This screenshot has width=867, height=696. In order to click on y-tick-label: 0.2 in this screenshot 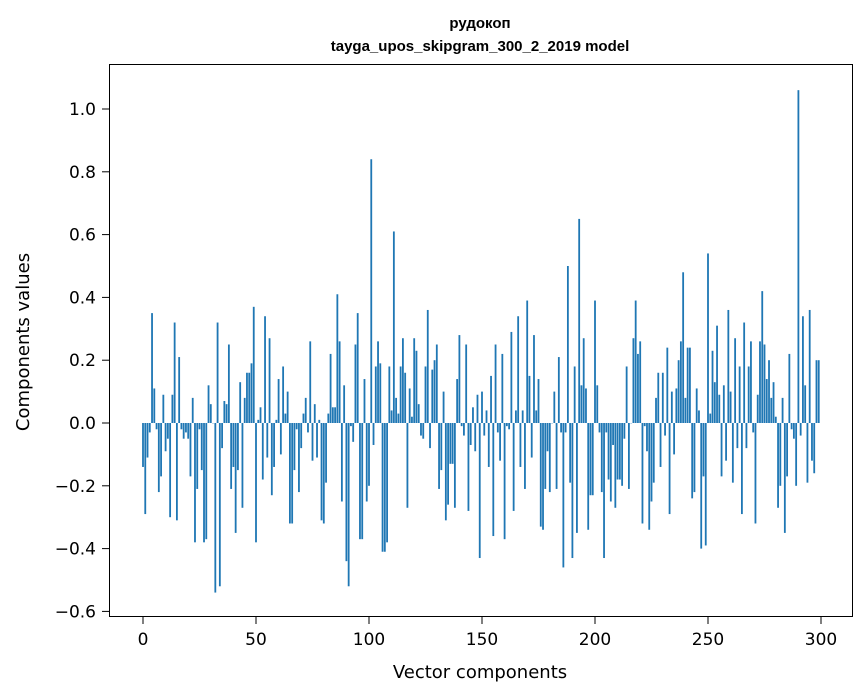, I will do `click(82, 361)`.